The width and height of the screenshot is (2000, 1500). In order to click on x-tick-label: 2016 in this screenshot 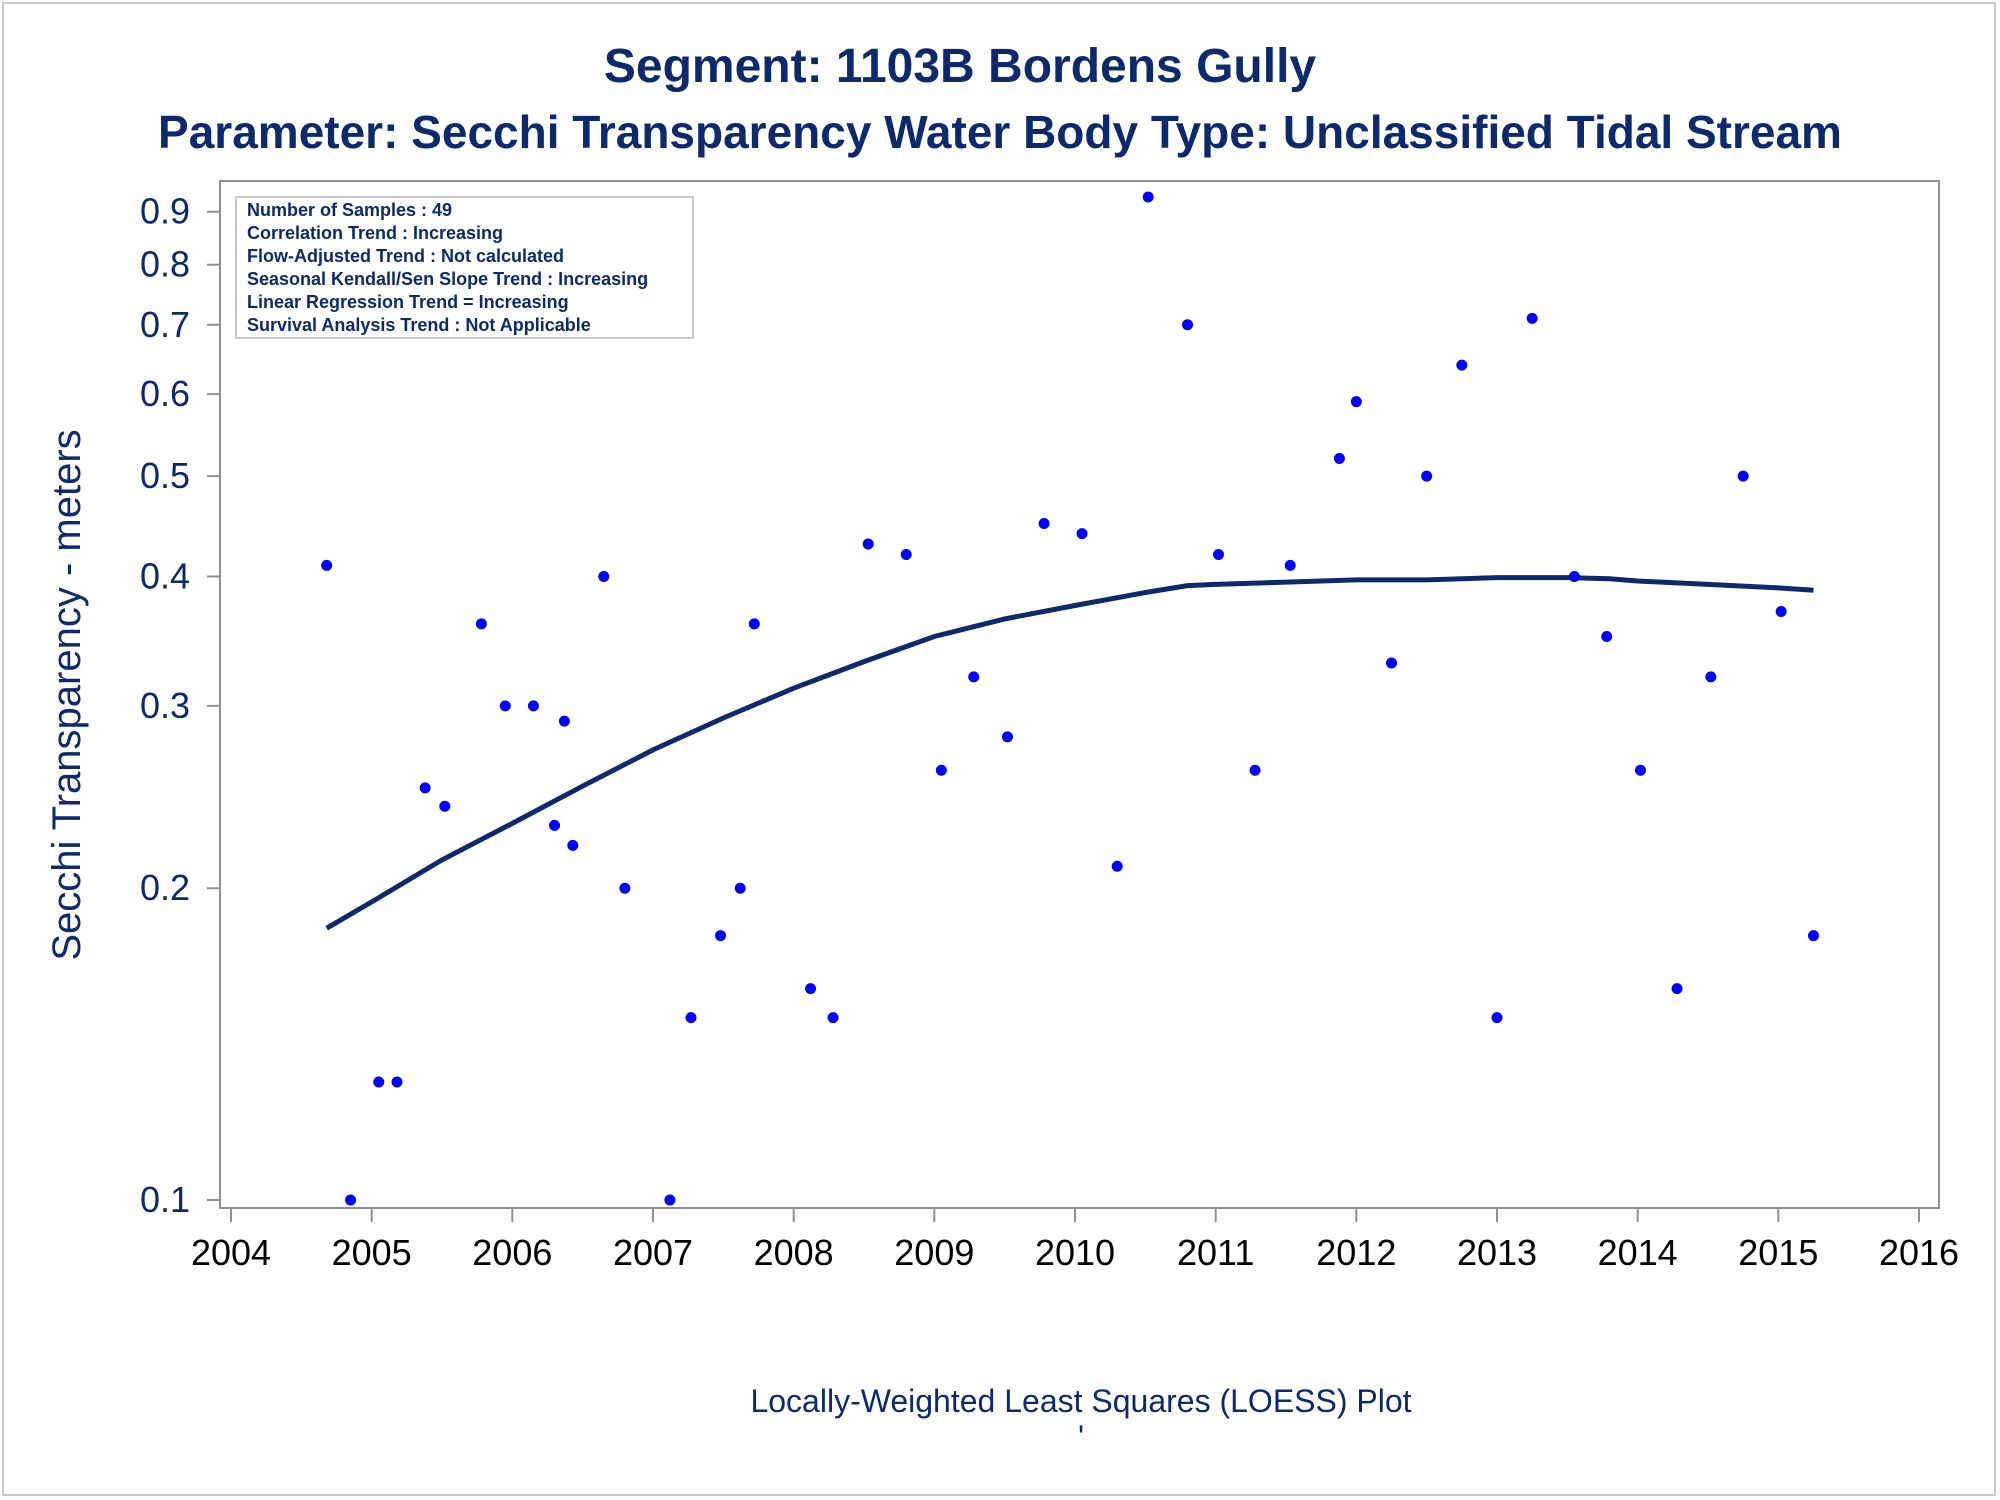, I will do `click(1919, 1252)`.